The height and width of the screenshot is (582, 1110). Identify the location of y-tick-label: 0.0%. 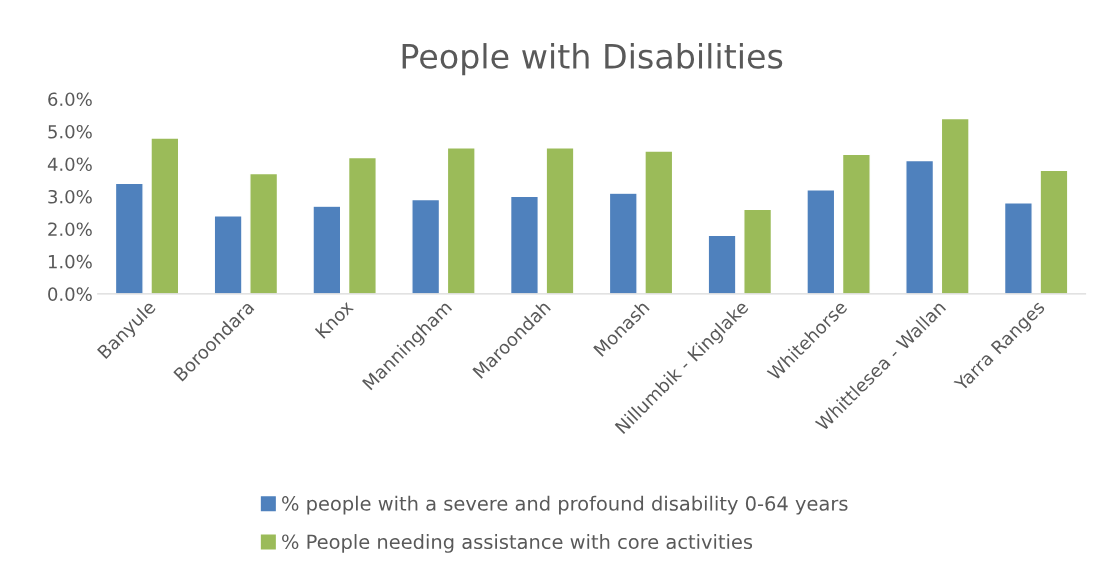
(70, 294).